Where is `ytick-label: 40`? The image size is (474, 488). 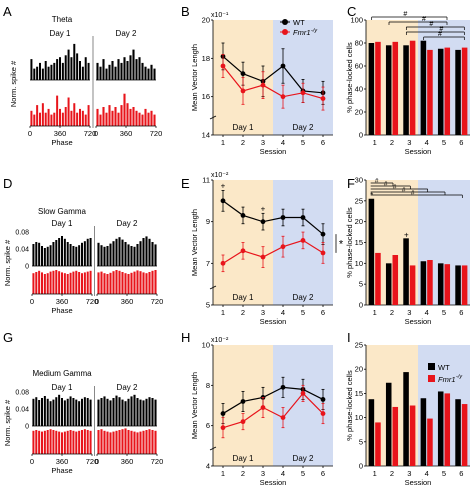 ytick-label: 40 is located at coordinates (359, 89).